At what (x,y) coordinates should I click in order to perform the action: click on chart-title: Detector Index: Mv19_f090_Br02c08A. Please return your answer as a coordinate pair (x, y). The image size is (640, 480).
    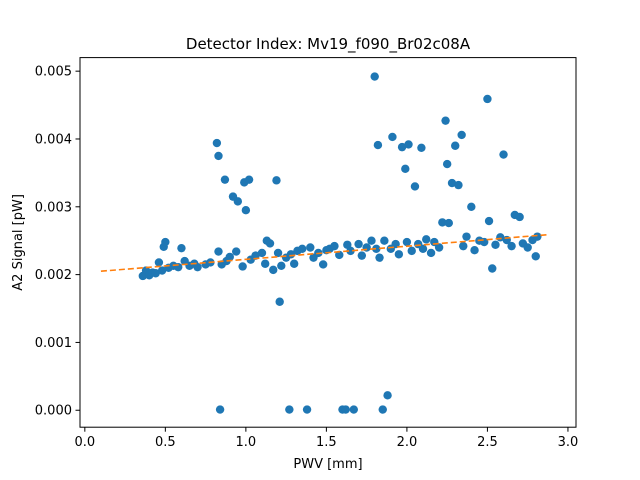
    Looking at the image, I should click on (328, 44).